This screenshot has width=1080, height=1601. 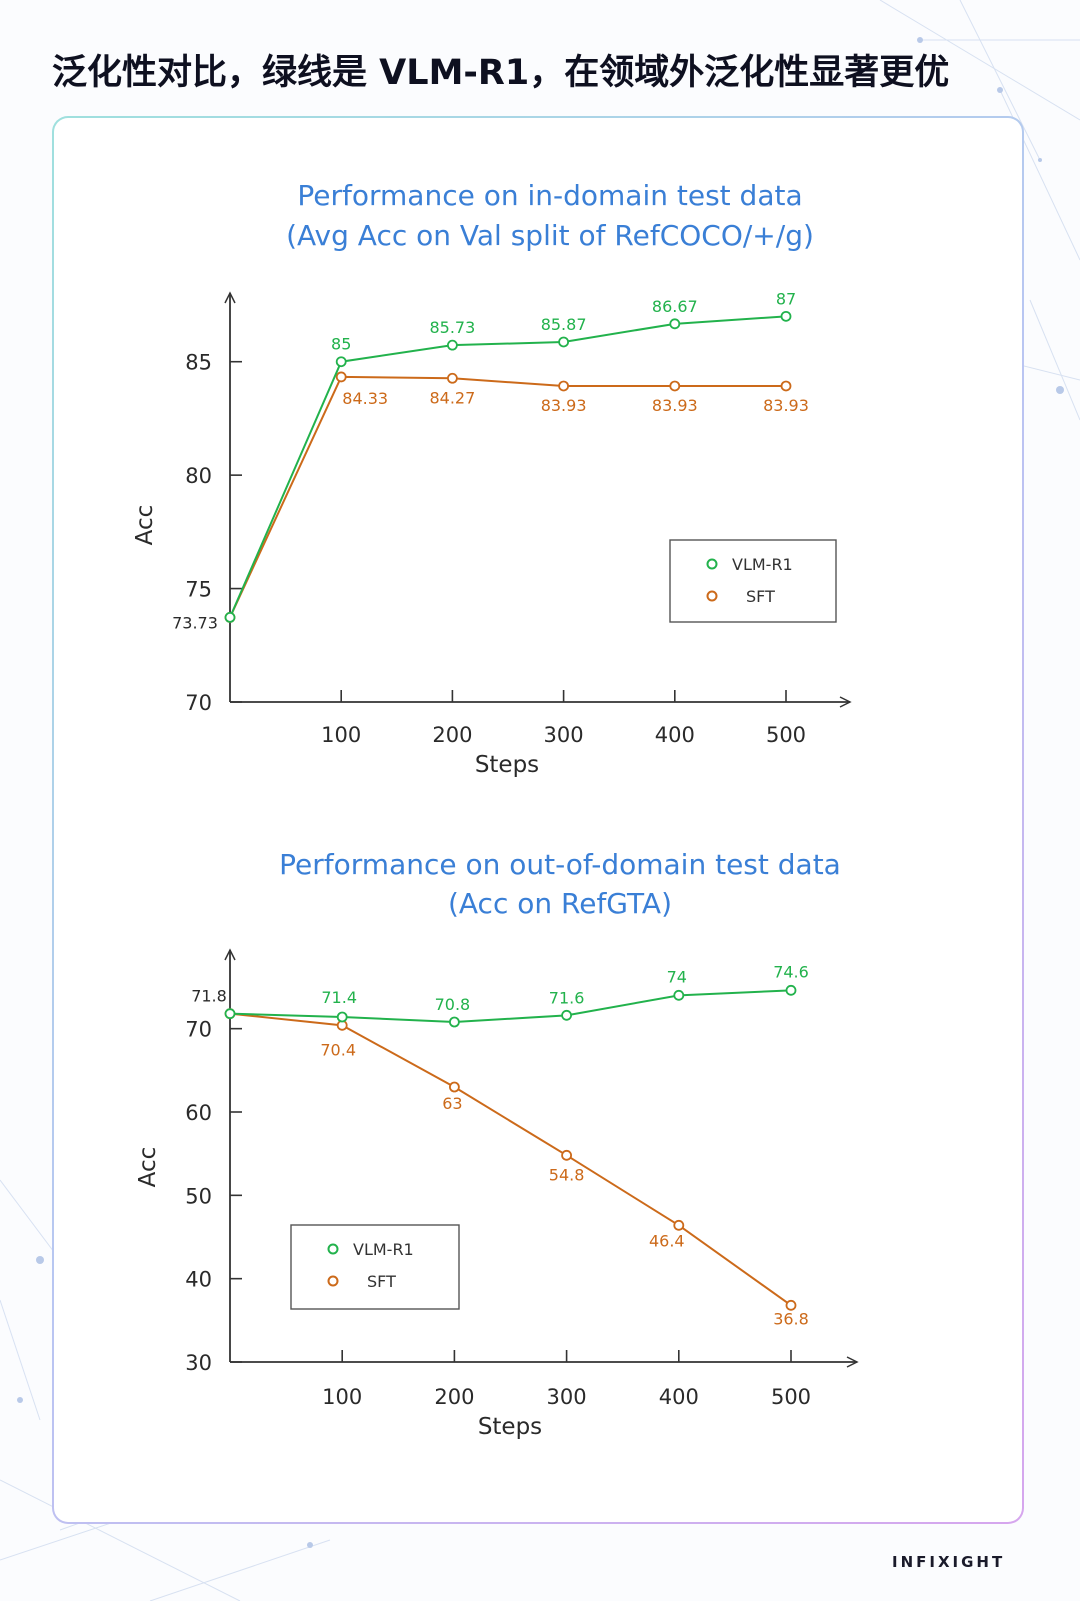 What do you see at coordinates (786, 298) in the screenshot?
I see `data-label-vlm-r1: 87` at bounding box center [786, 298].